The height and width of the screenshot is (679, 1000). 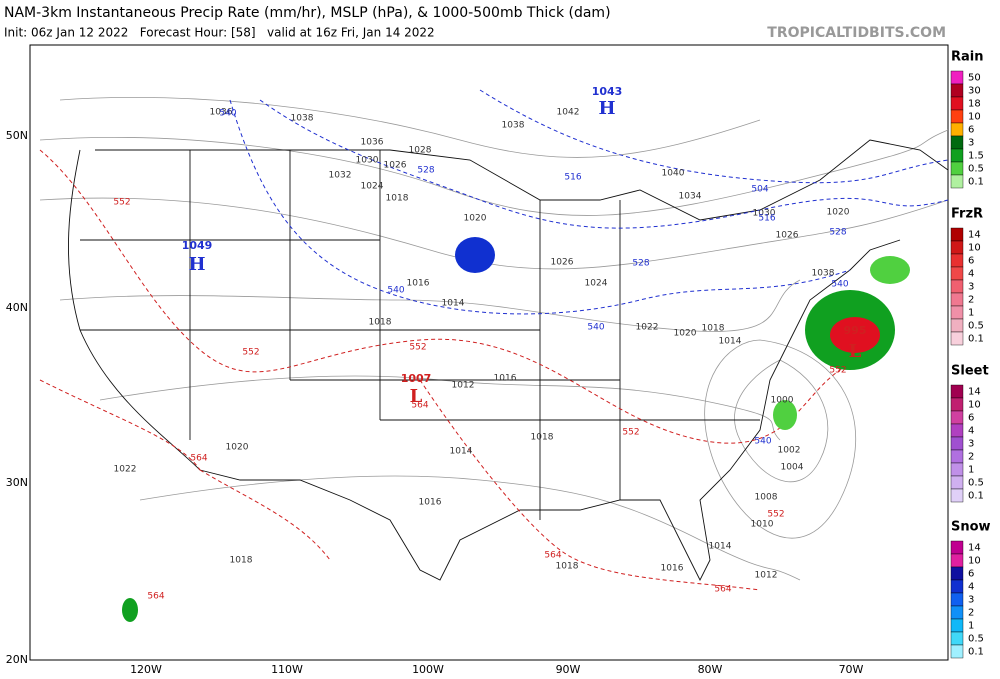 I want to click on legend-label: 2, so click(x=971, y=457).